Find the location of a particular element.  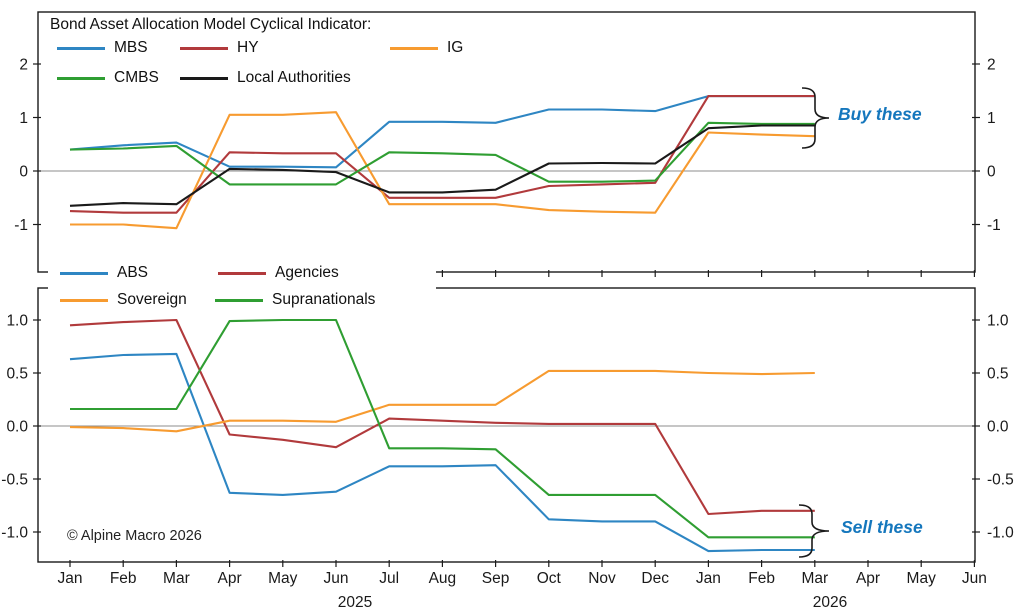

y-tick-label-left: 2 is located at coordinates (23, 65).